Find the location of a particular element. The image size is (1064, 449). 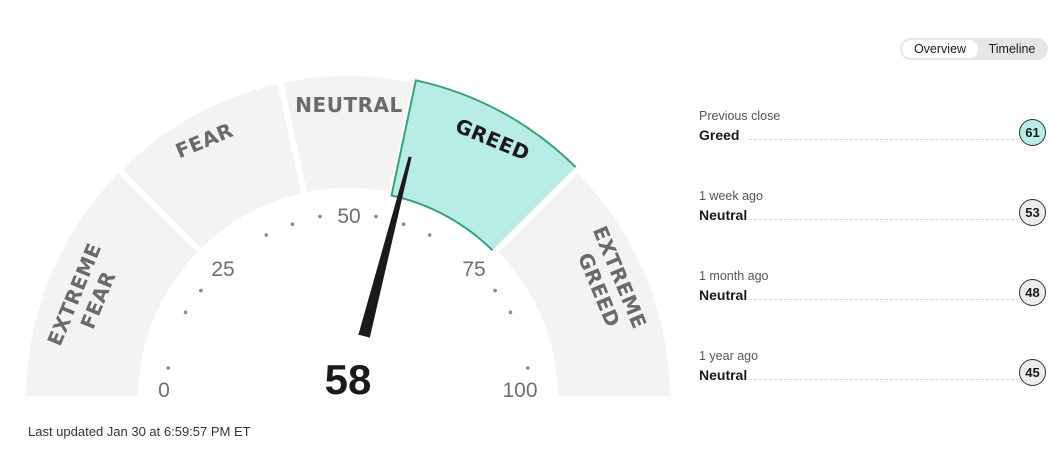

scale-label-100: 100 is located at coordinates (519, 390).